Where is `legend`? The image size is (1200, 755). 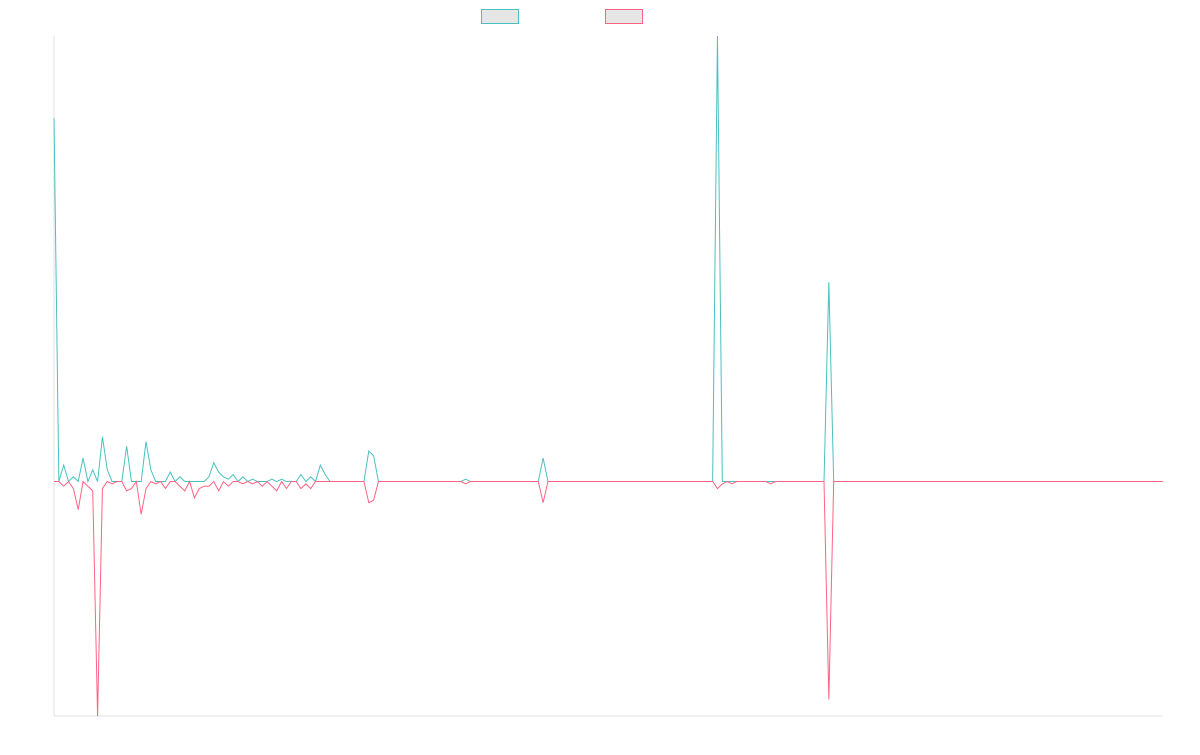 legend is located at coordinates (600, 18).